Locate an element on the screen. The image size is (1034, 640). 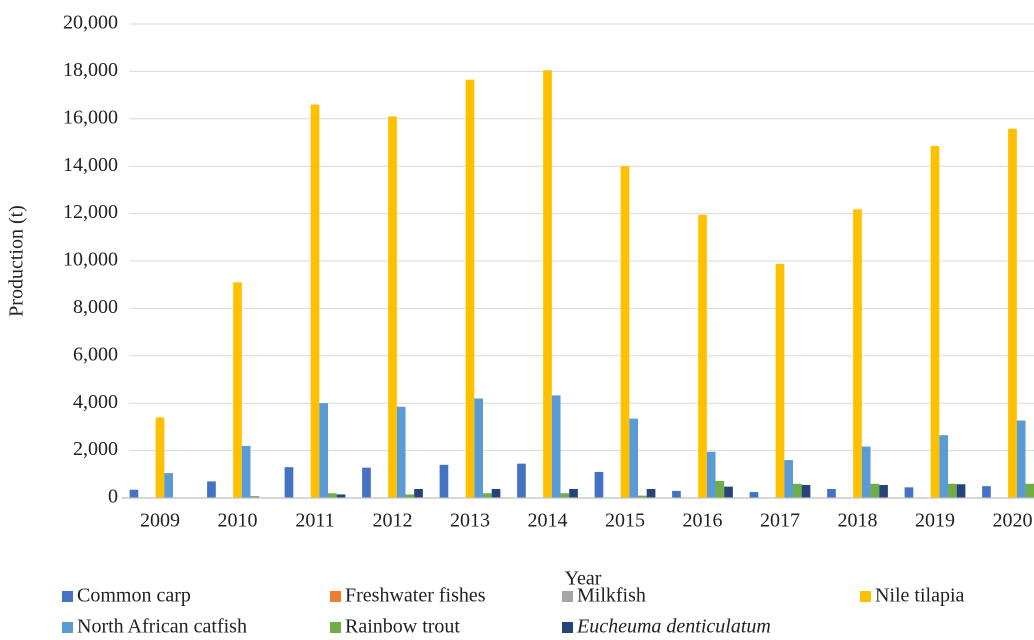
x-axis-label: Year is located at coordinates (583, 579).